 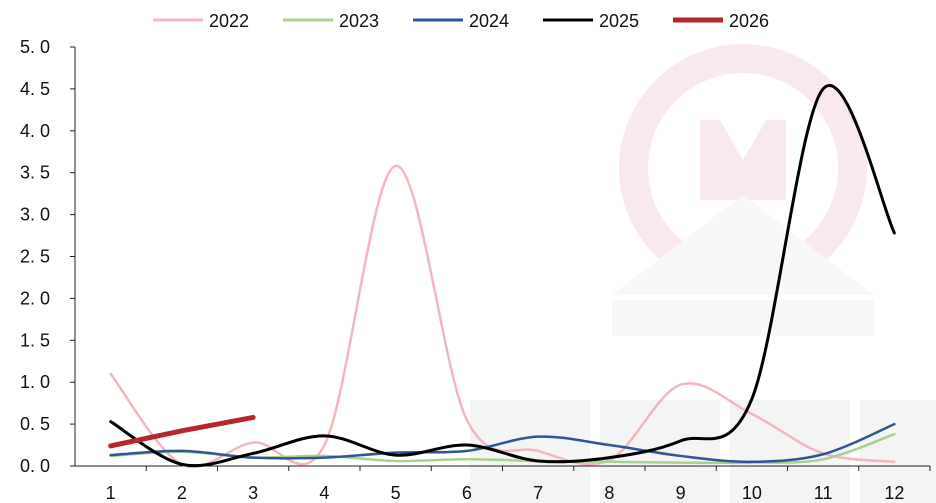 What do you see at coordinates (35, 47) in the screenshot?
I see `y-tick-label: 5. 0` at bounding box center [35, 47].